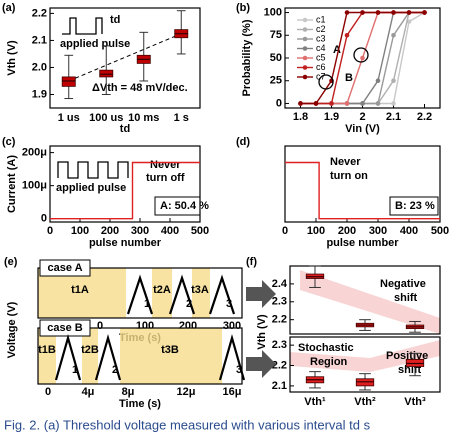  Describe the element at coordinates (64, 268) in the screenshot. I see `case-label: case A` at that location.